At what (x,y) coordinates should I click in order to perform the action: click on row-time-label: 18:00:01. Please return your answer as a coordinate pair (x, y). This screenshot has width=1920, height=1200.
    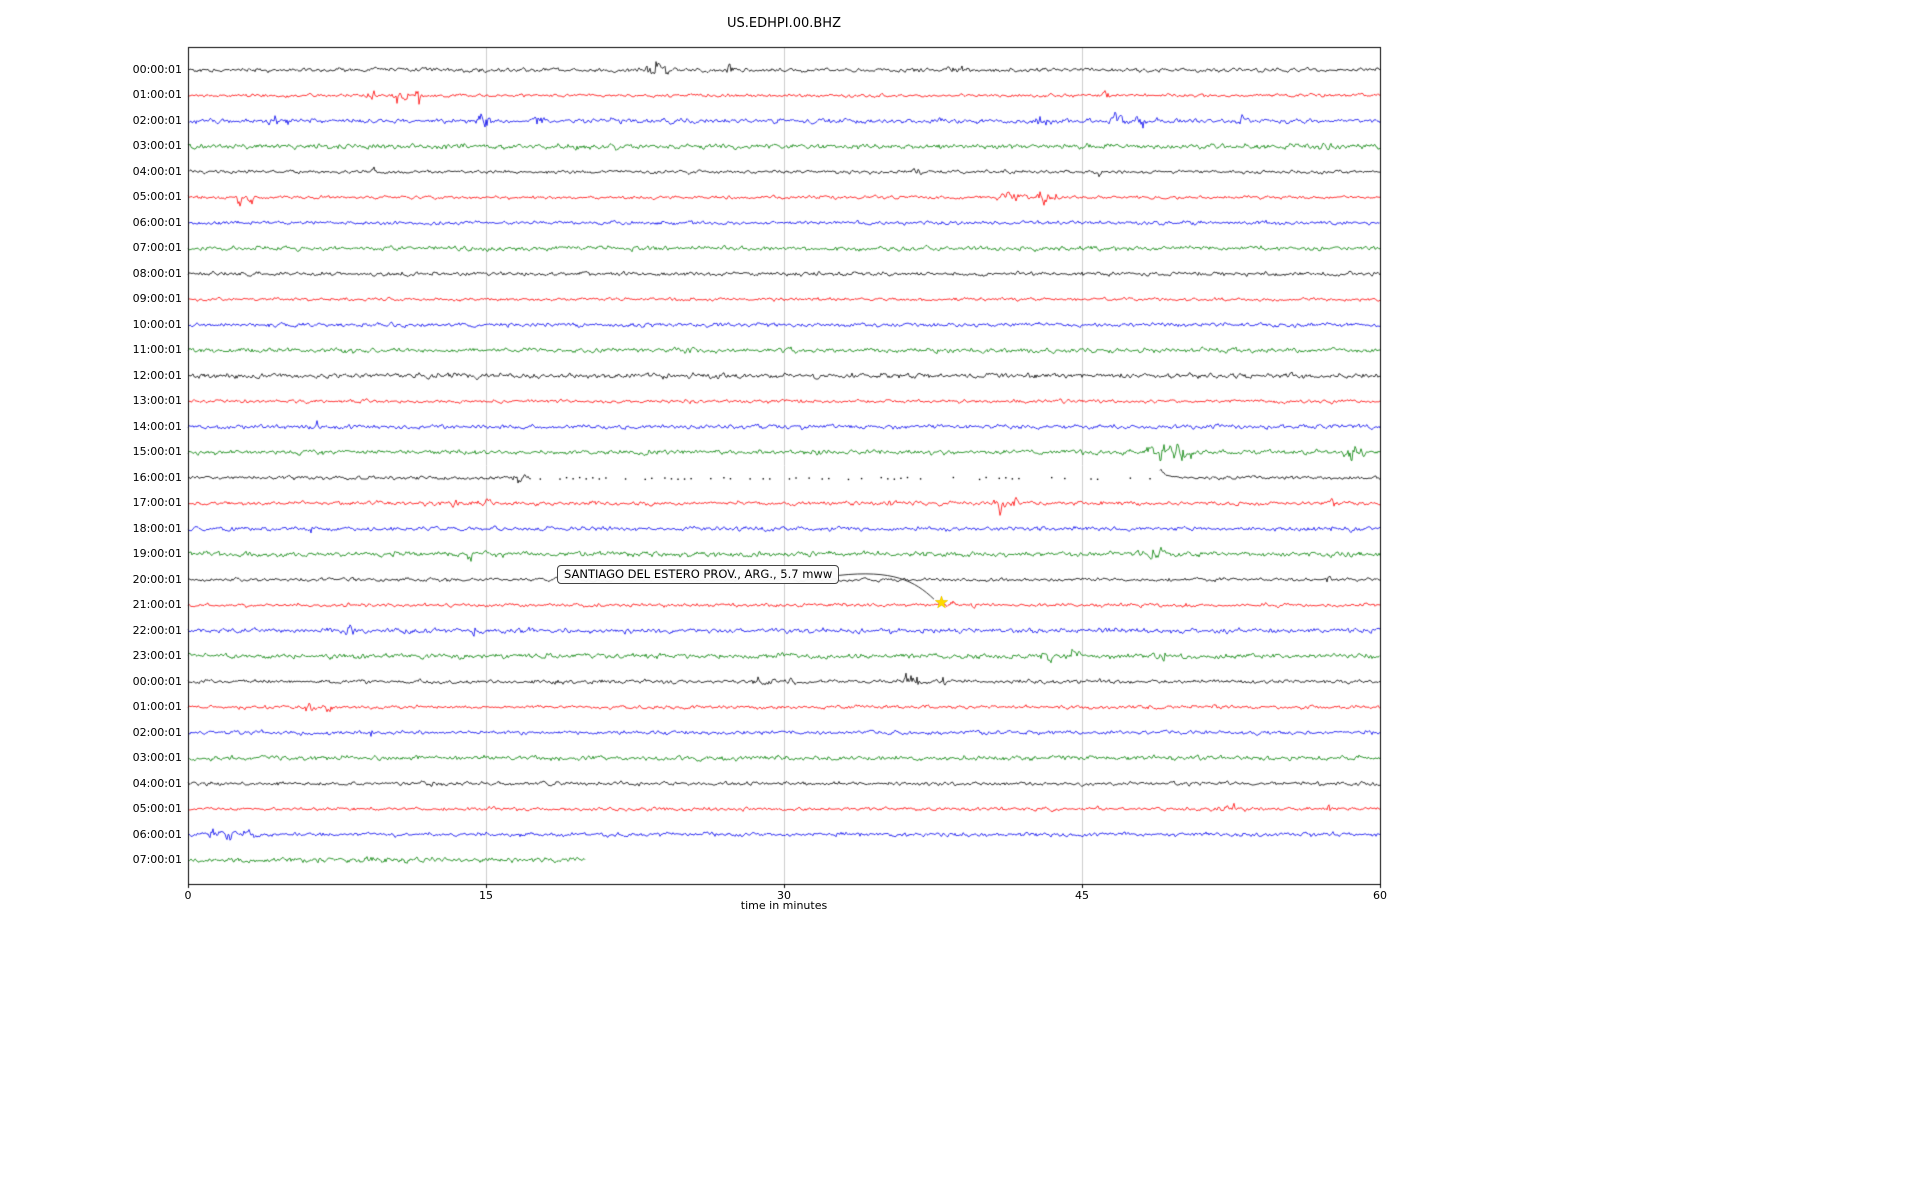
    Looking at the image, I should click on (157, 528).